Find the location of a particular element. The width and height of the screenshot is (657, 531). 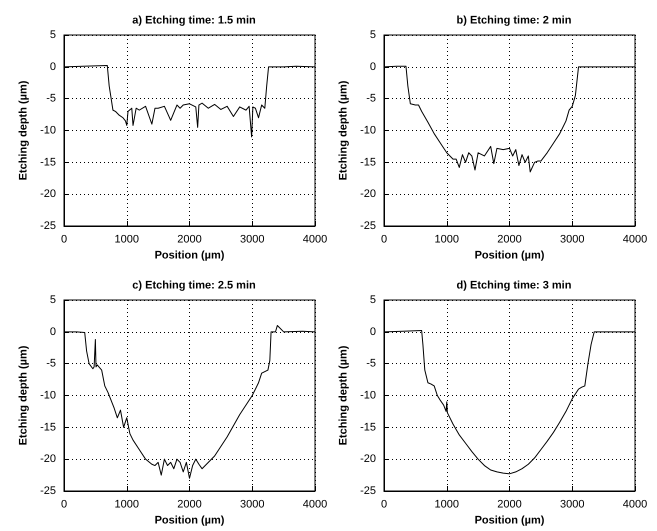

chart-title: a) Etching time: 1.5 min is located at coordinates (194, 20).